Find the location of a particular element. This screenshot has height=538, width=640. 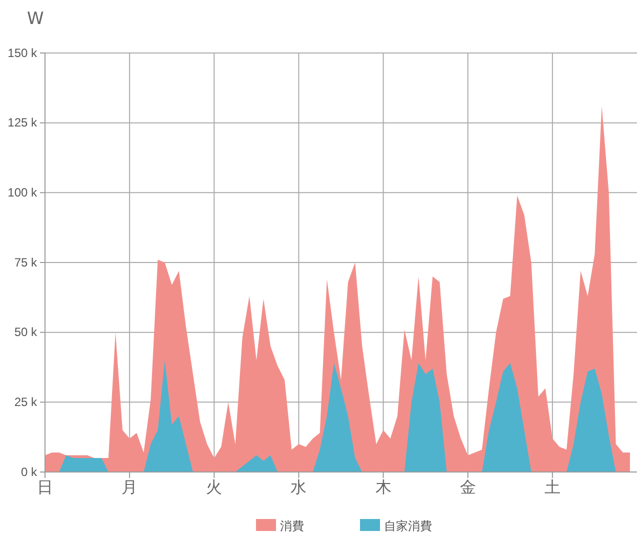

x-tick-label: 木 is located at coordinates (383, 487).